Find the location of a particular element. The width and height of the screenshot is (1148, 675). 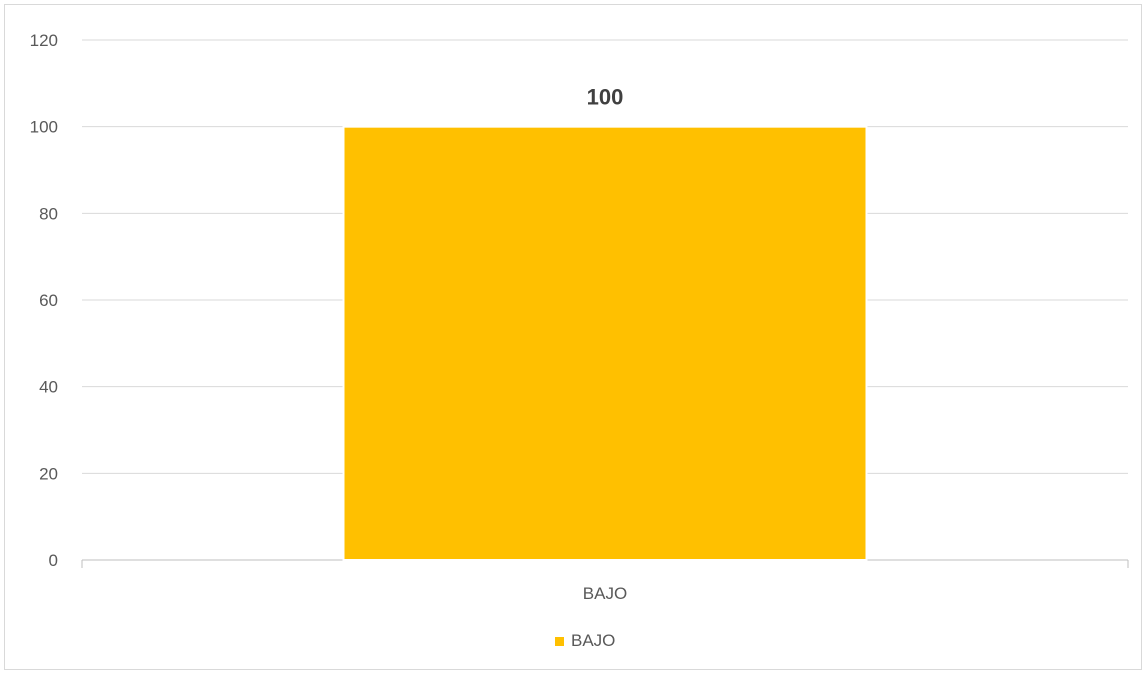

y-tick-label-0: 0 is located at coordinates (53, 560).